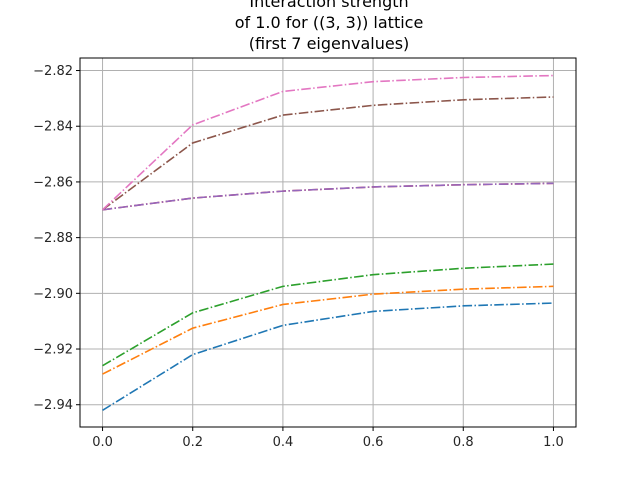 The width and height of the screenshot is (640, 480). I want to click on y-tick-label: −2.86, so click(53, 182).